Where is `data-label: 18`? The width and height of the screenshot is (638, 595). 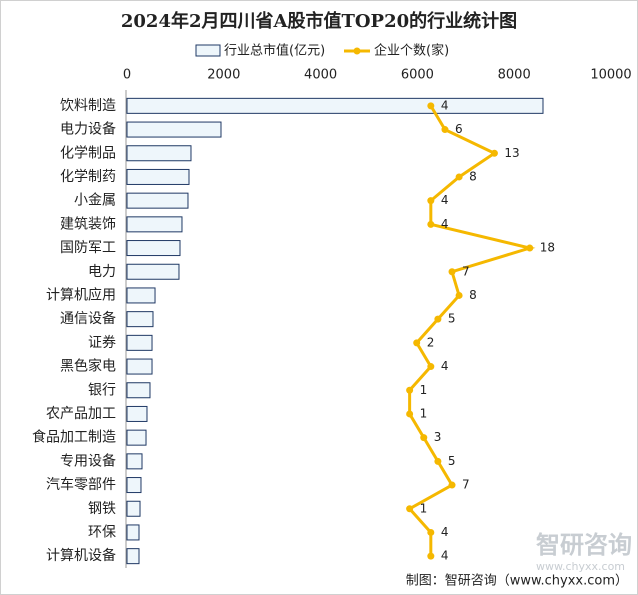 data-label: 18 is located at coordinates (547, 248).